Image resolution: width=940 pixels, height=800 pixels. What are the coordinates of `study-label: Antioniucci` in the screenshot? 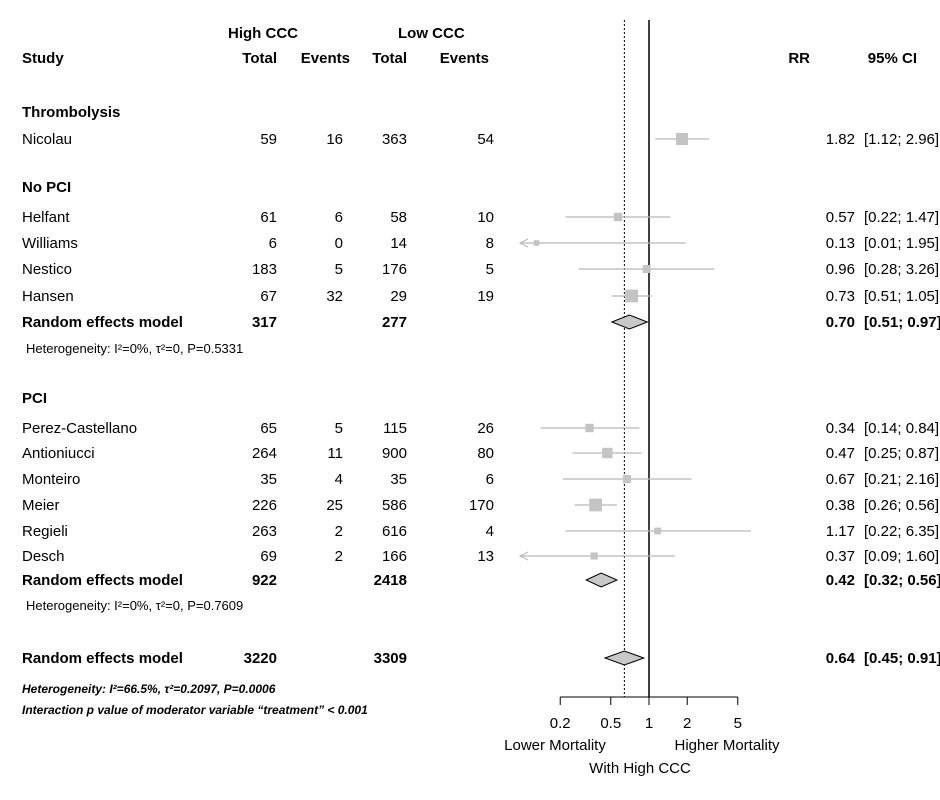 It's located at (58, 453).